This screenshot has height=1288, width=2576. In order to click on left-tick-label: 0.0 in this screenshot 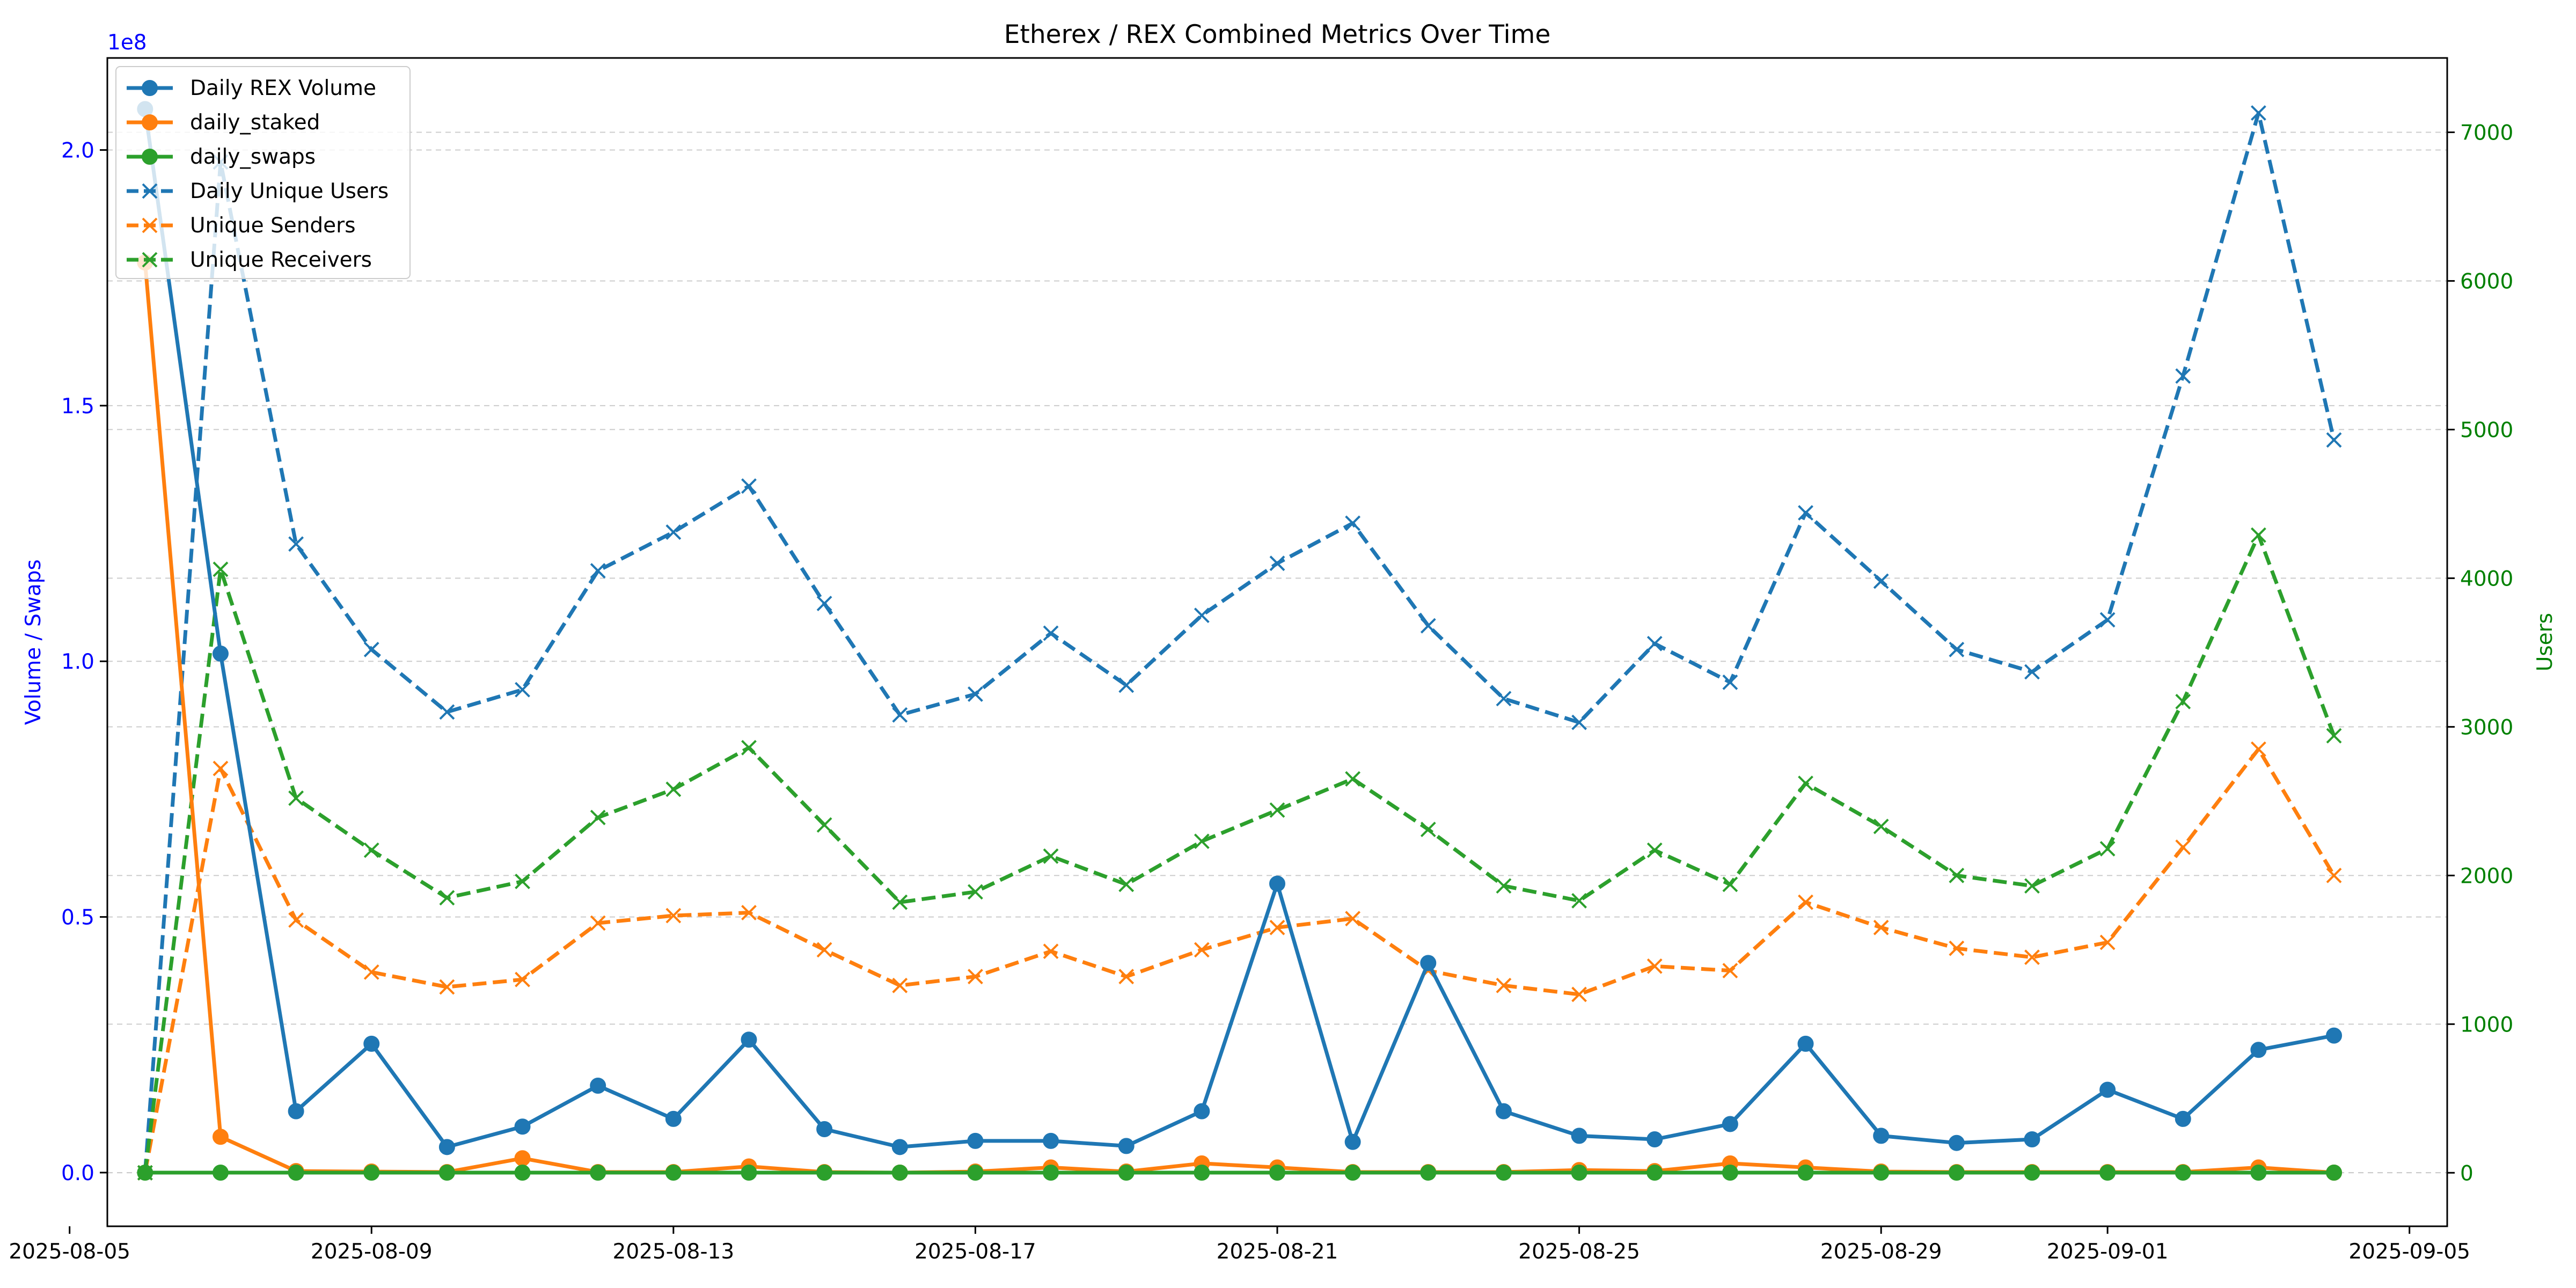, I will do `click(77, 1173)`.